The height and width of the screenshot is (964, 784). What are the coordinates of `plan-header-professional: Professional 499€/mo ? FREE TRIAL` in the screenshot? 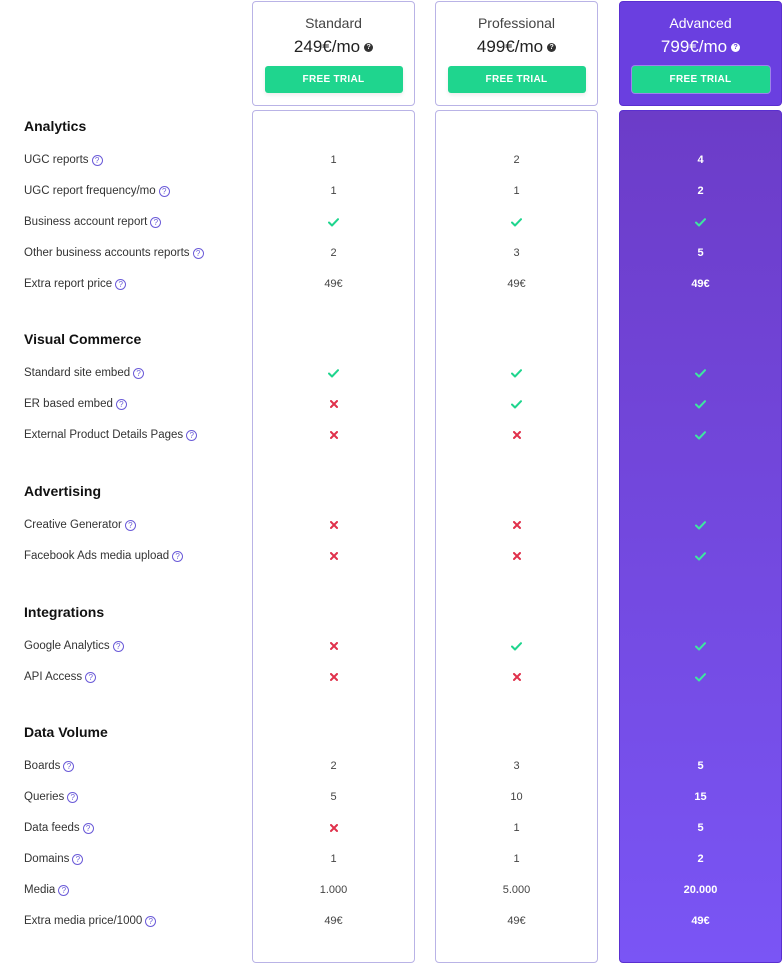 It's located at (516, 53).